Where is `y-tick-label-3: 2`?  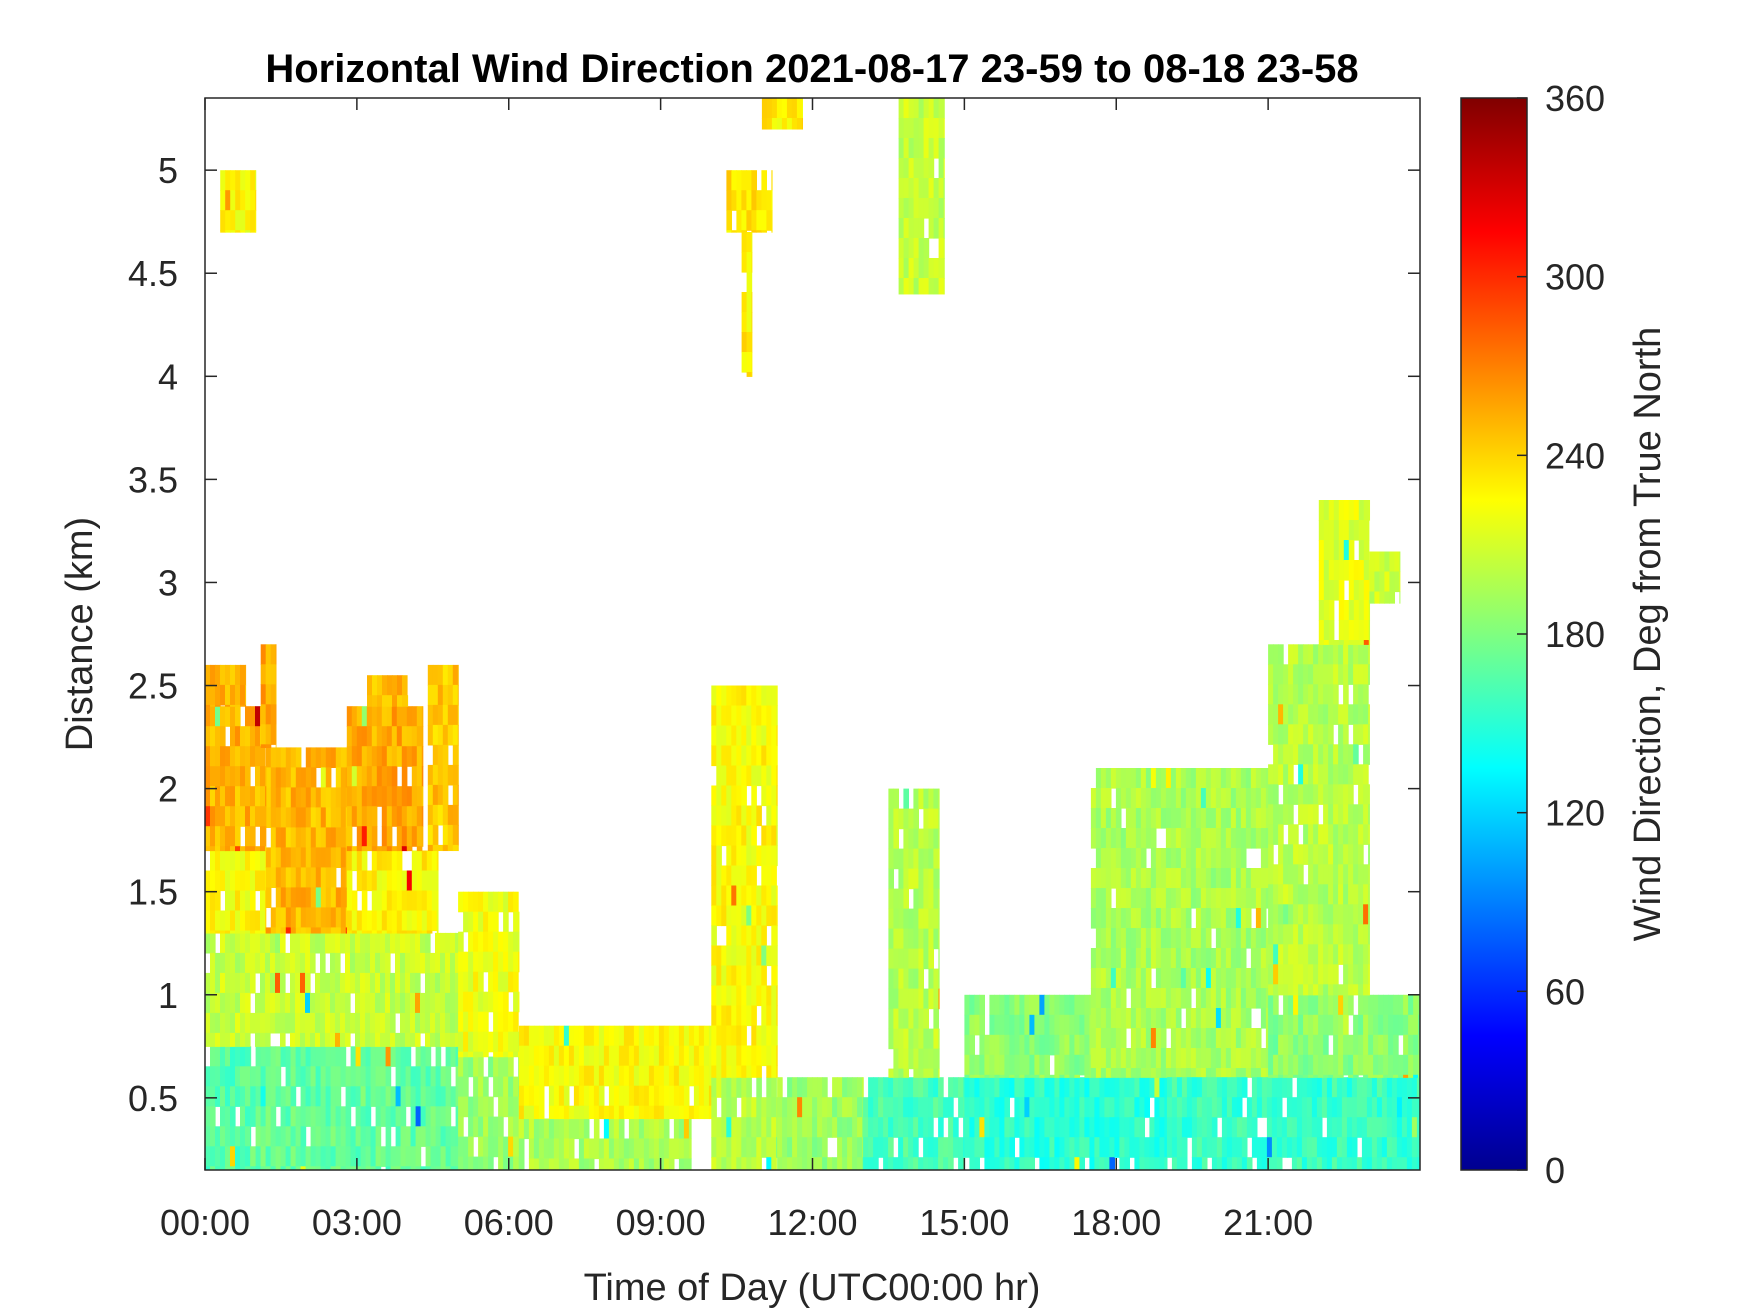 y-tick-label-3: 2 is located at coordinates (168, 789).